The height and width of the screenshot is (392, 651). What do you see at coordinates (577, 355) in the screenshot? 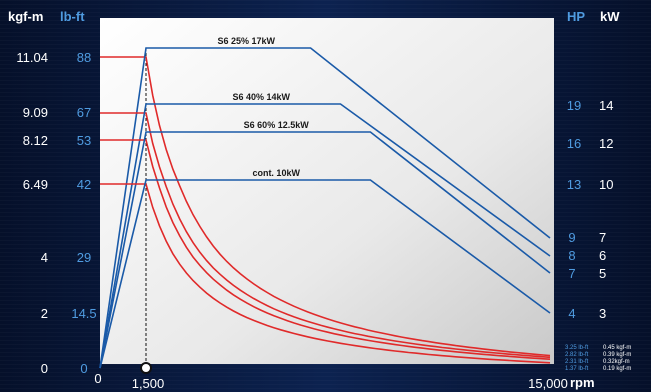
I see `end-label-lbft: 2.82 lb-ft` at bounding box center [577, 355].